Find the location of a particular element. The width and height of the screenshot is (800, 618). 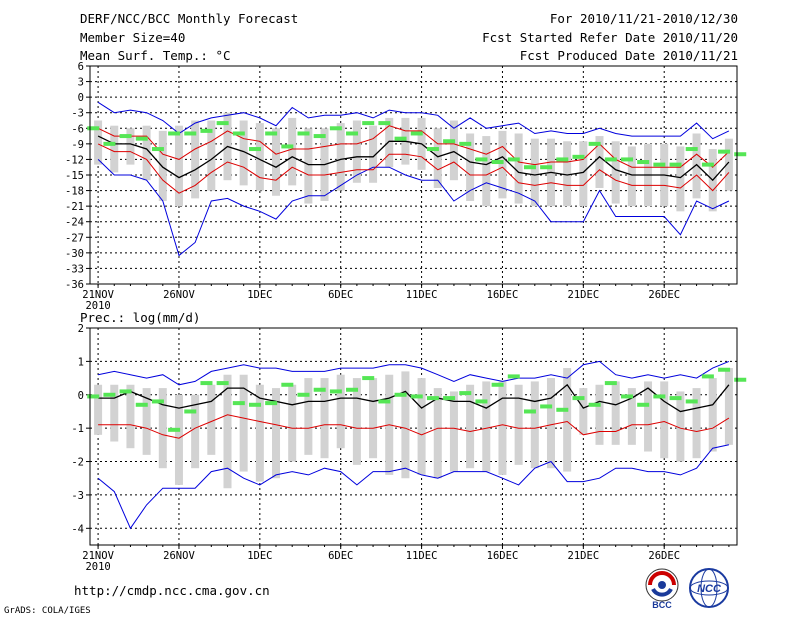

variable-label: Mean Surf. Temp.: °C is located at coordinates (155, 55).